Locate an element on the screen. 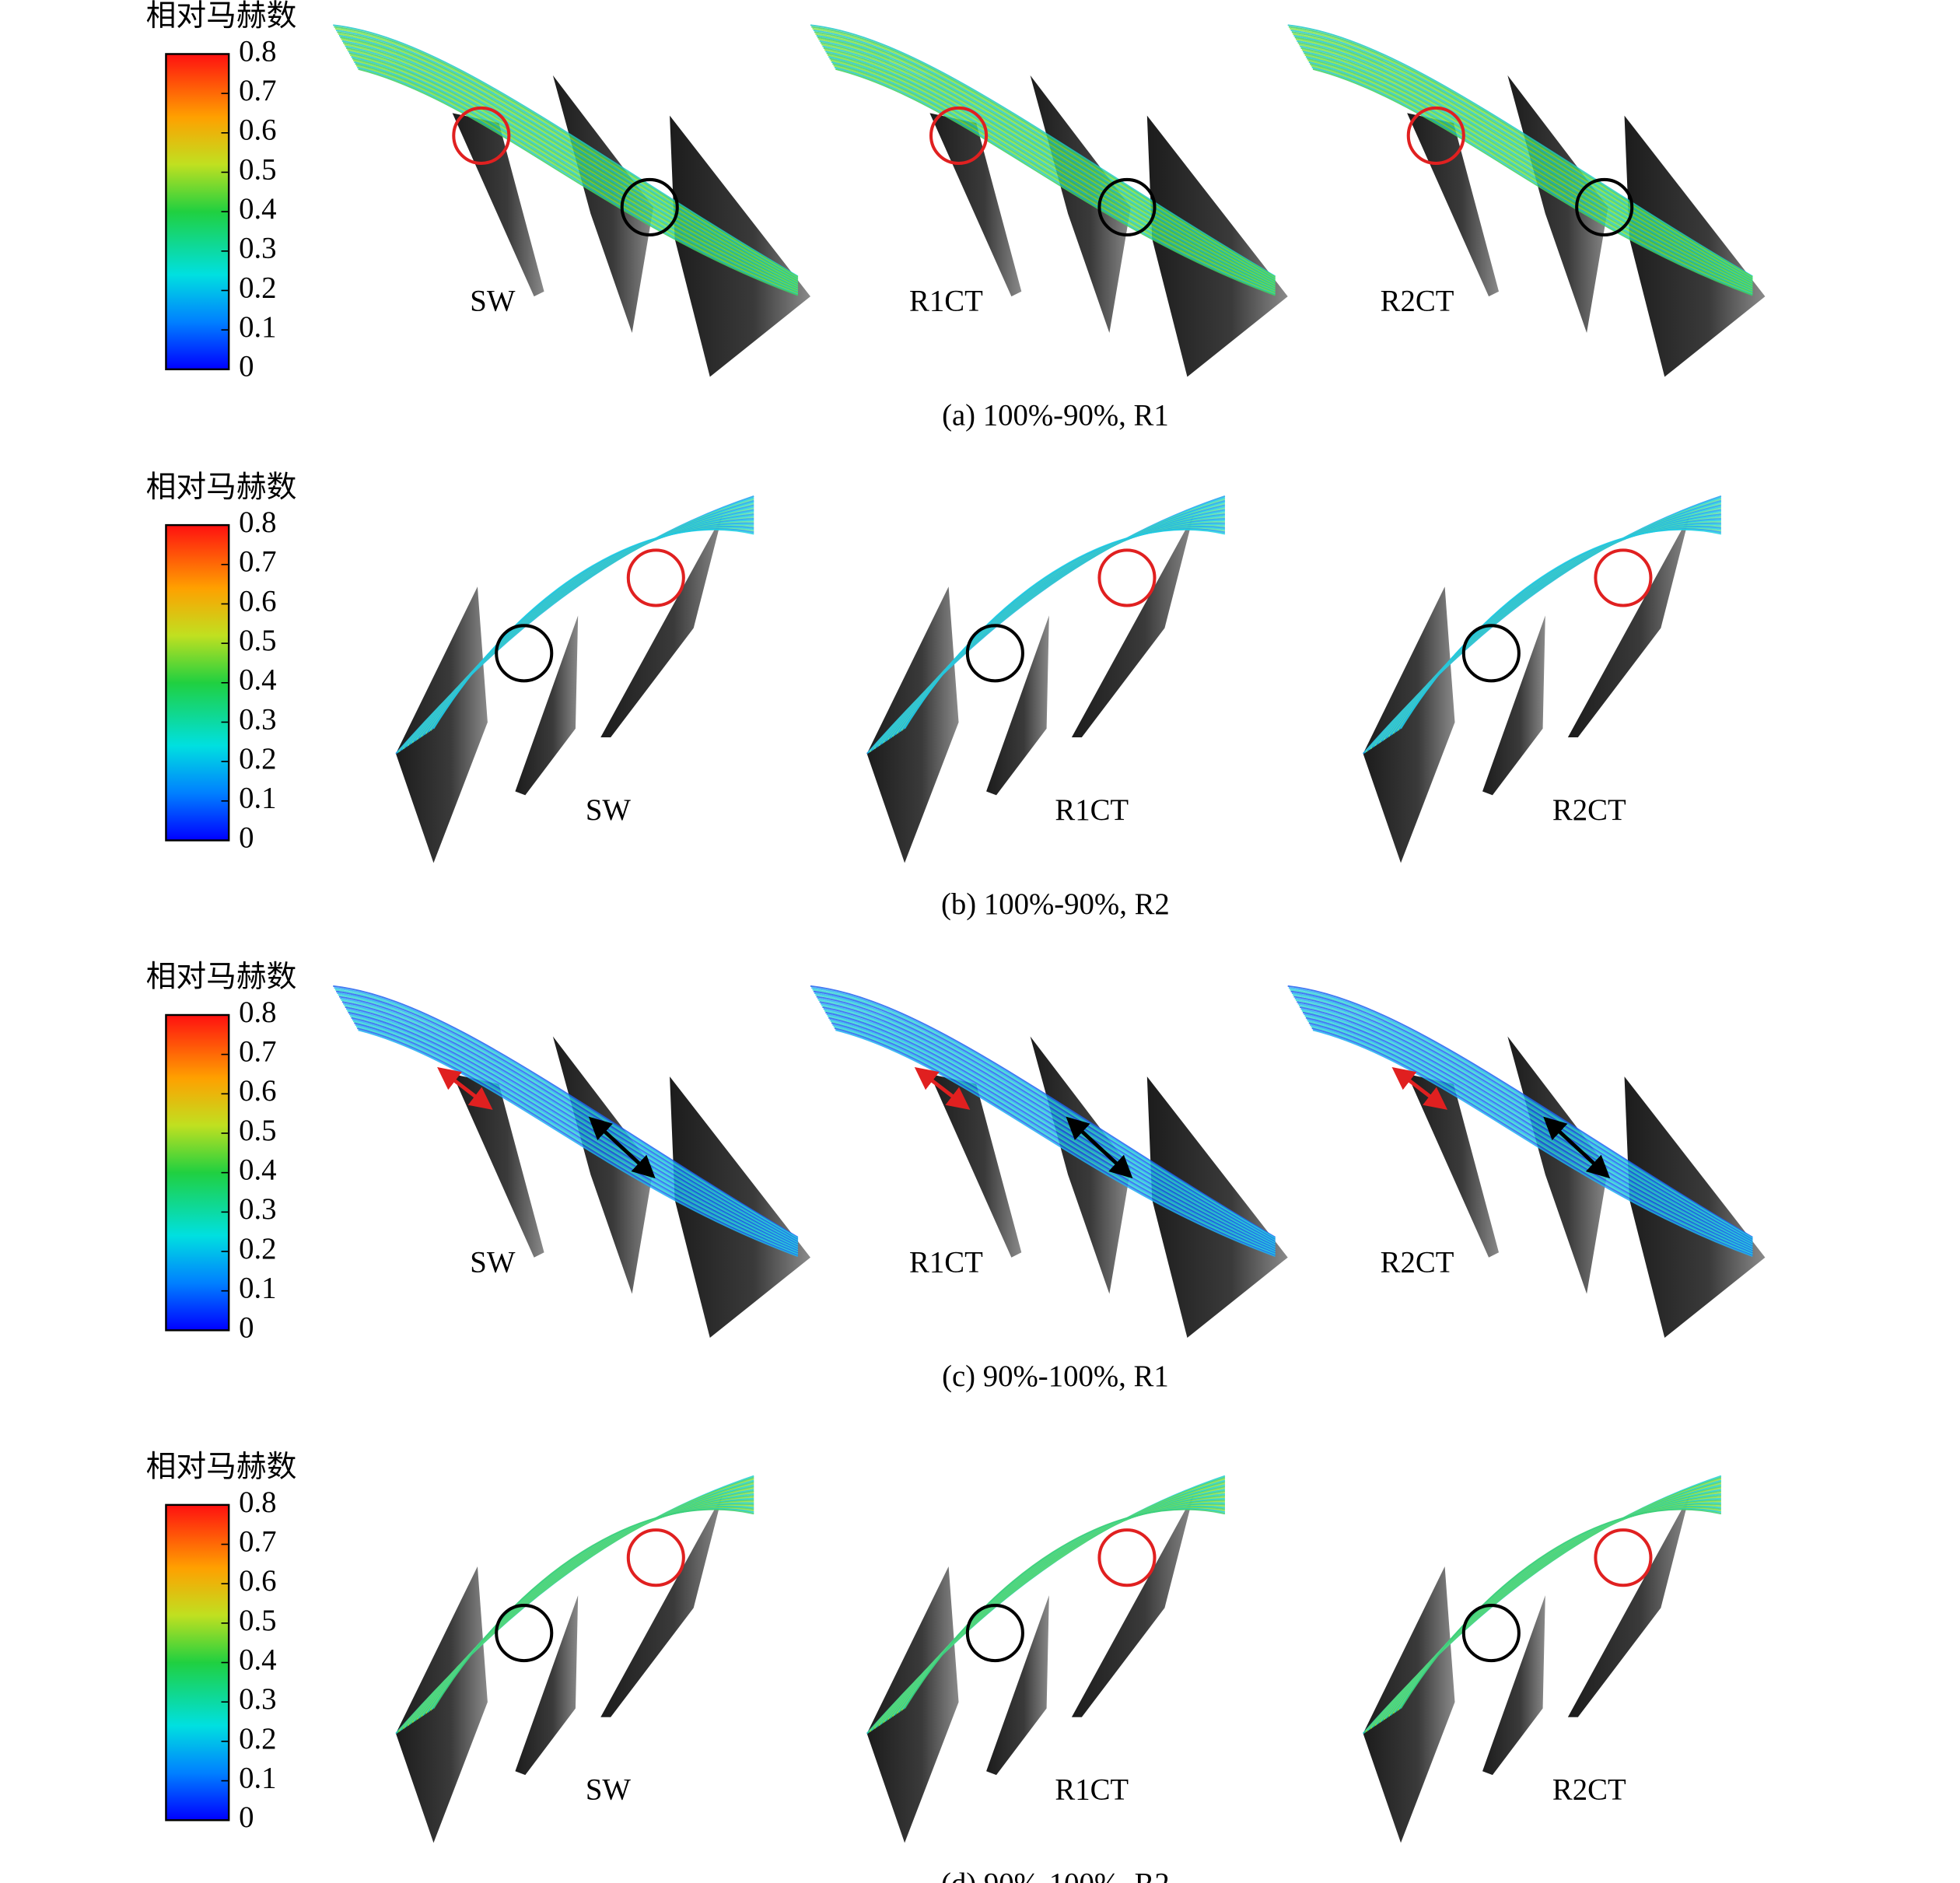 The image size is (1960, 1883). colorbar is located at coordinates (198, 1662).